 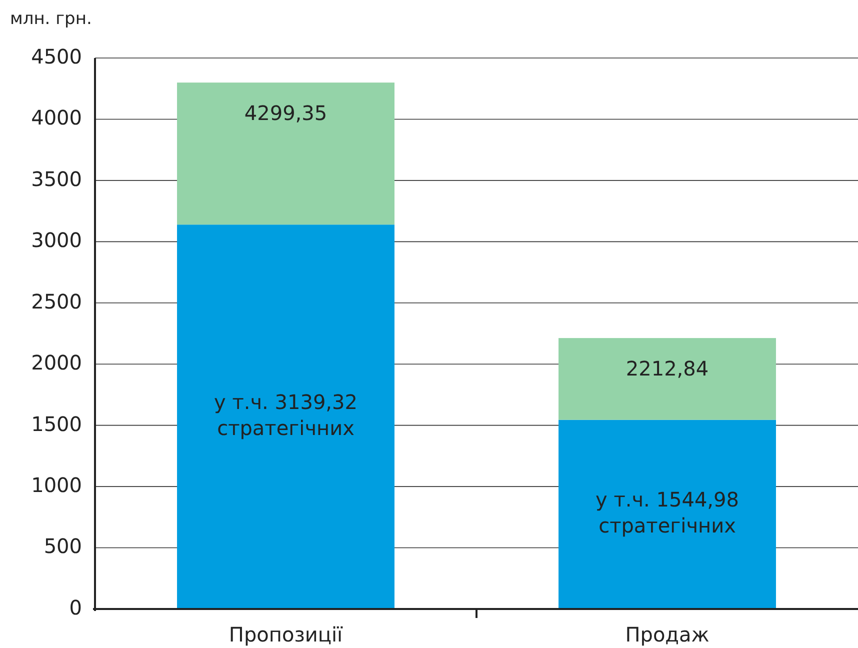 What do you see at coordinates (667, 368) in the screenshot?
I see `total-label: 2212,84` at bounding box center [667, 368].